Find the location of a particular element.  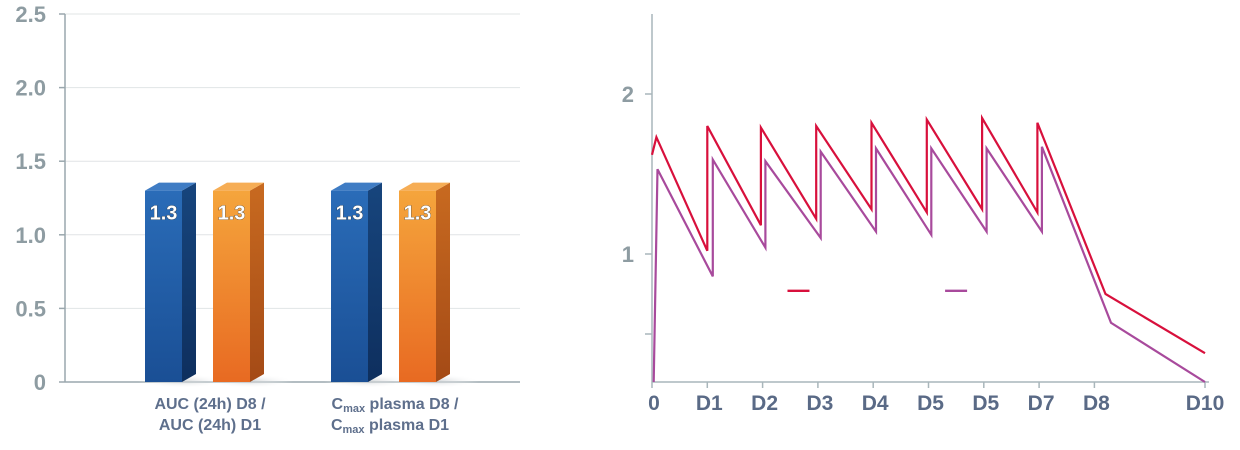

category-label-2b-prefix: C is located at coordinates (337, 425).